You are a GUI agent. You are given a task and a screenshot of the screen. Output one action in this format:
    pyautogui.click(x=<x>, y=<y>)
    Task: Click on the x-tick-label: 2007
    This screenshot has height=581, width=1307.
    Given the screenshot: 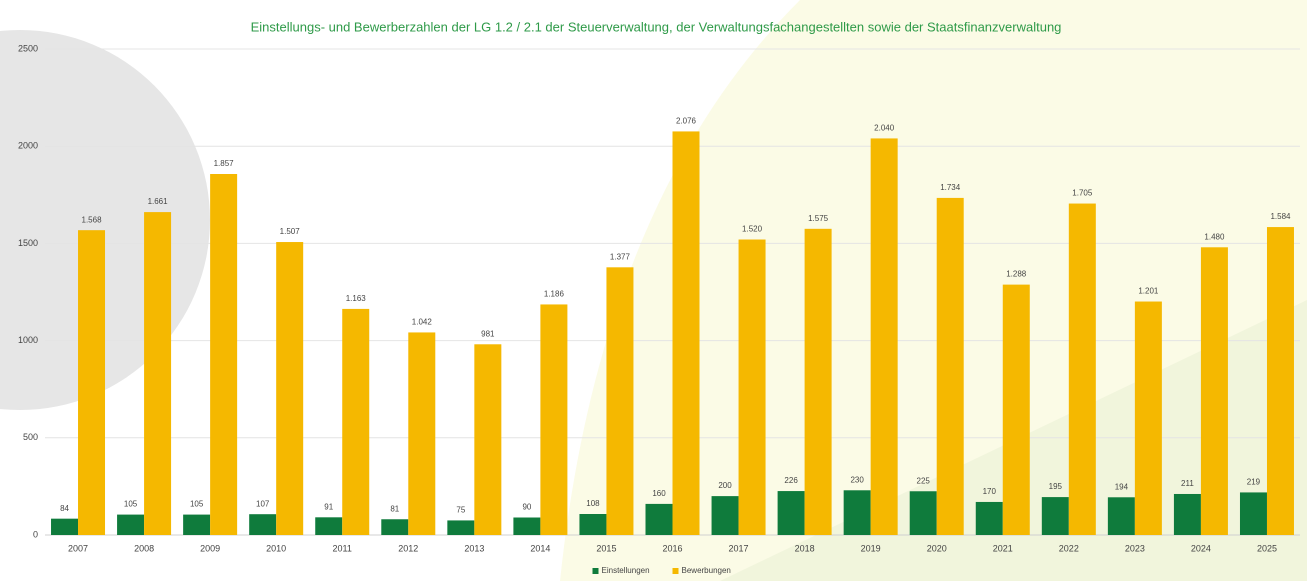 What is the action you would take?
    pyautogui.click(x=78, y=548)
    